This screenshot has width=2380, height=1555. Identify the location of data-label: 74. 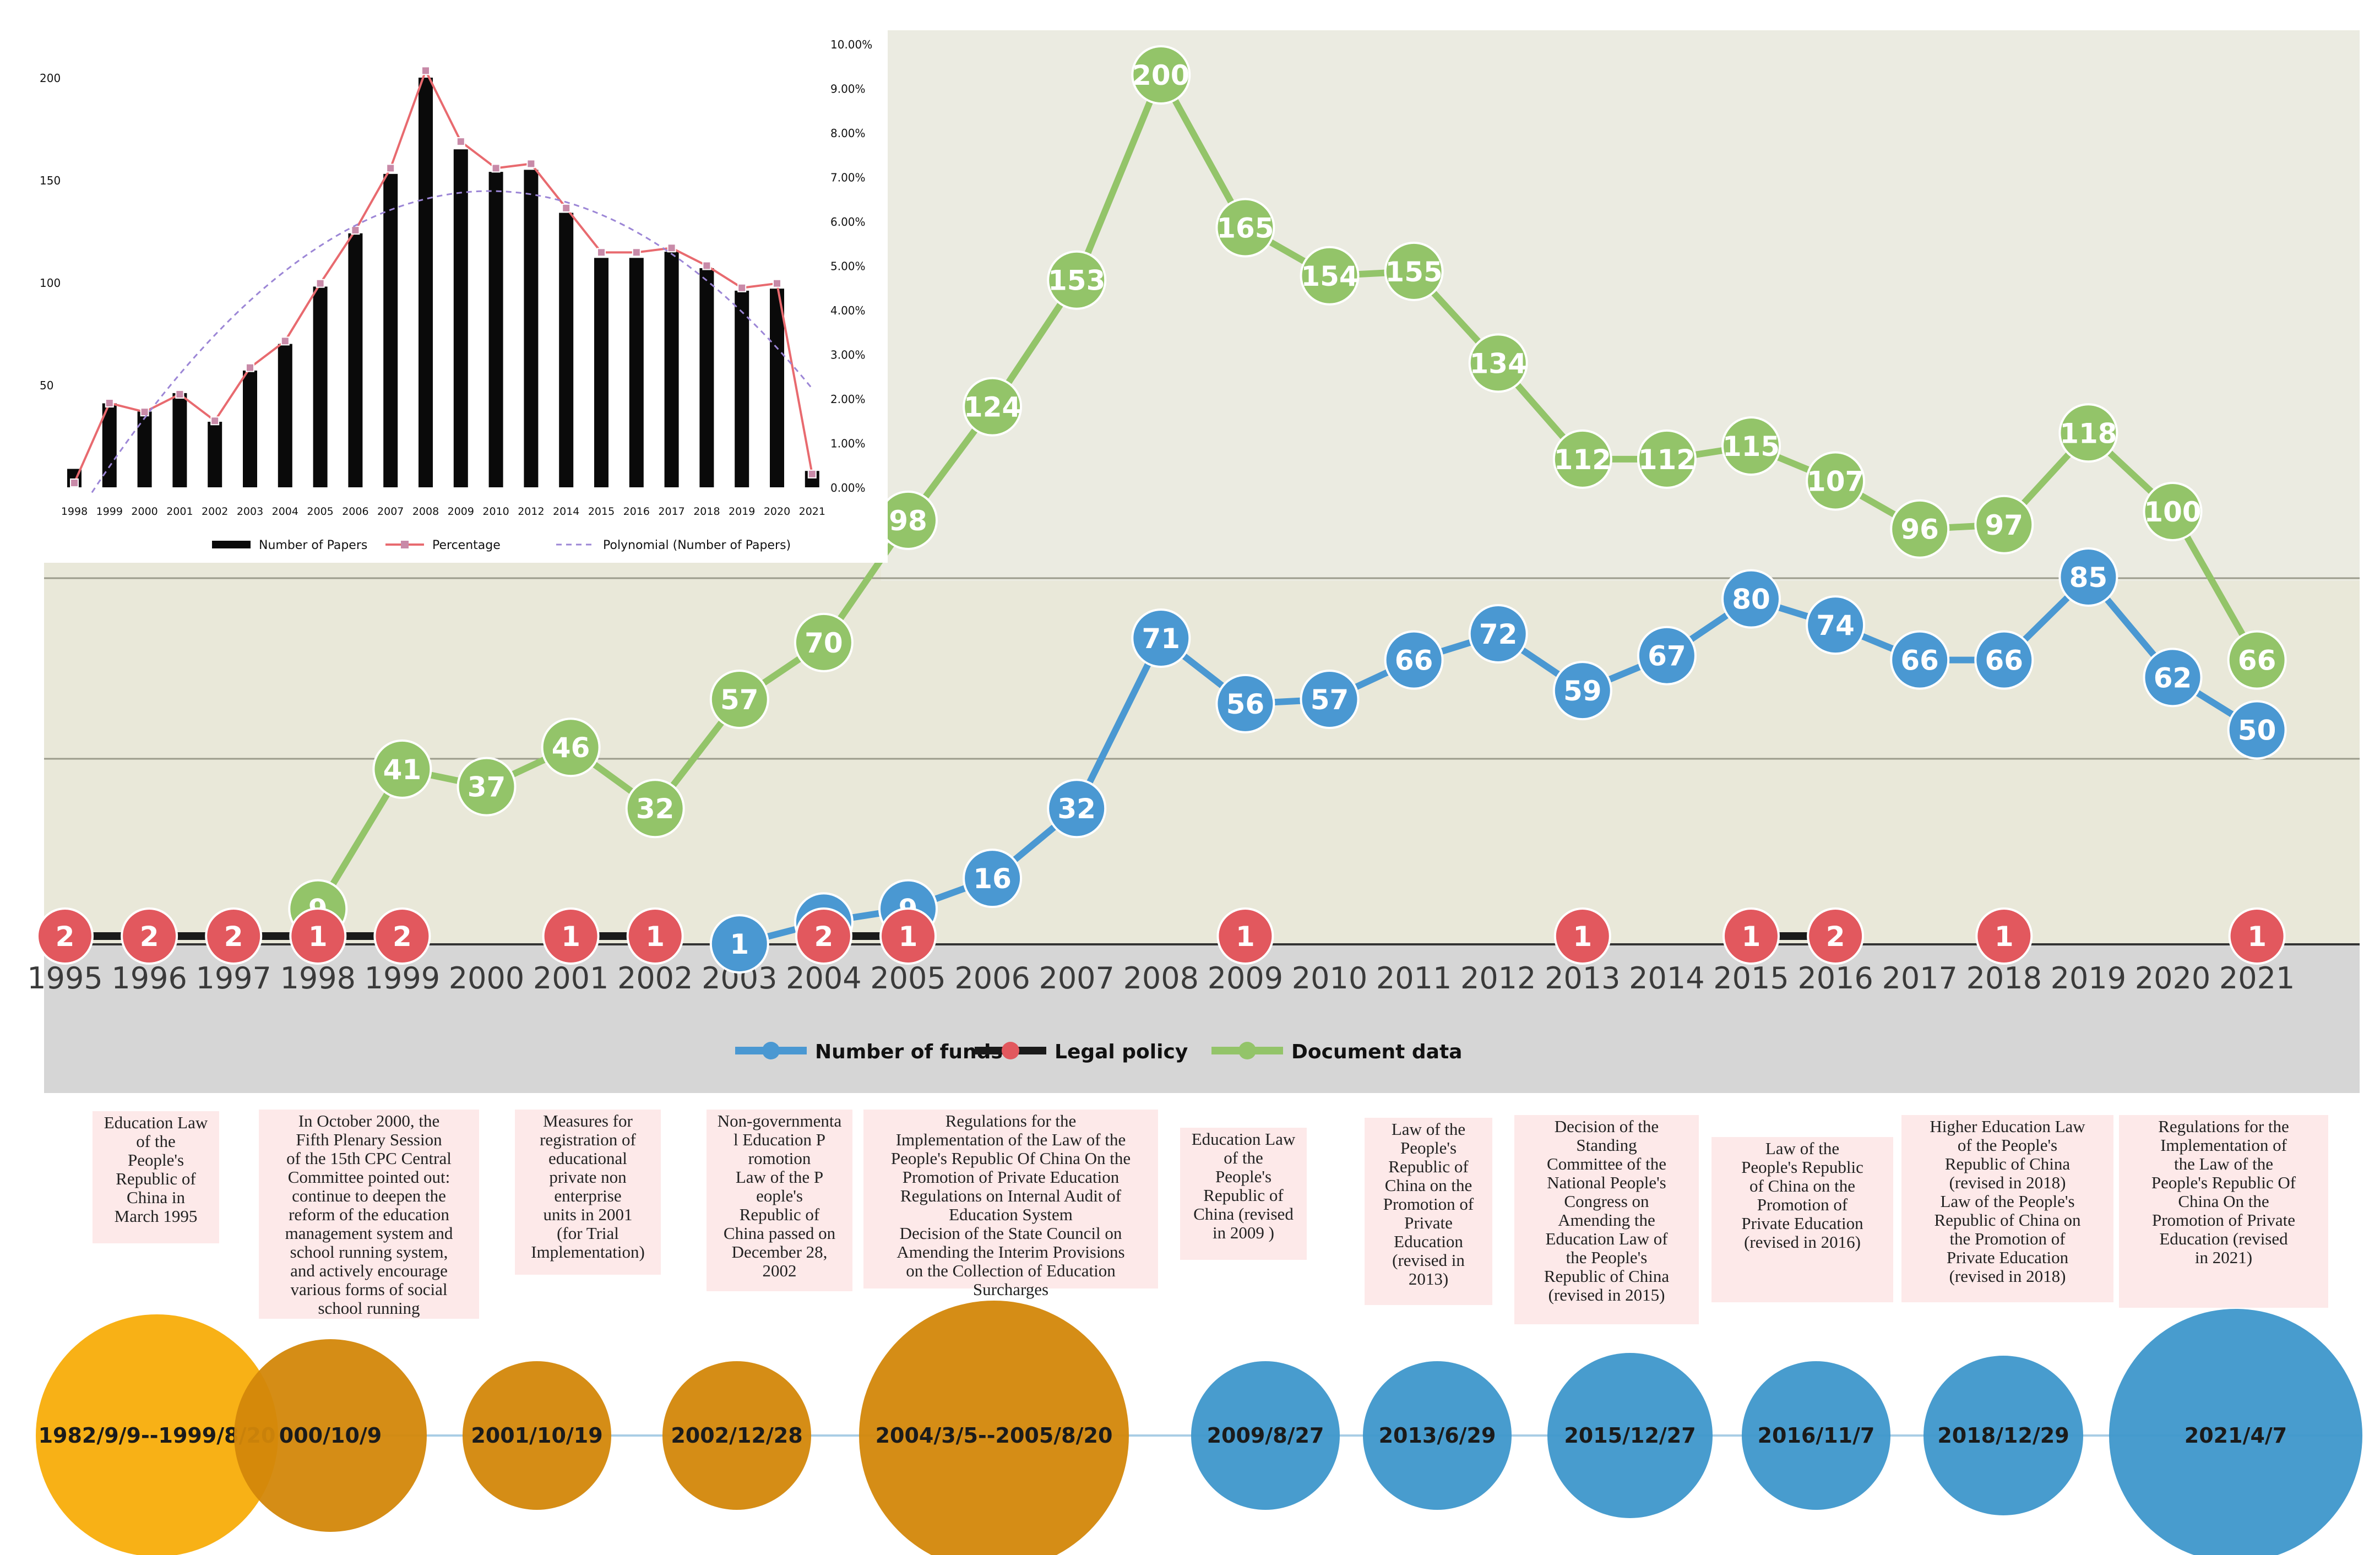
(1835, 626).